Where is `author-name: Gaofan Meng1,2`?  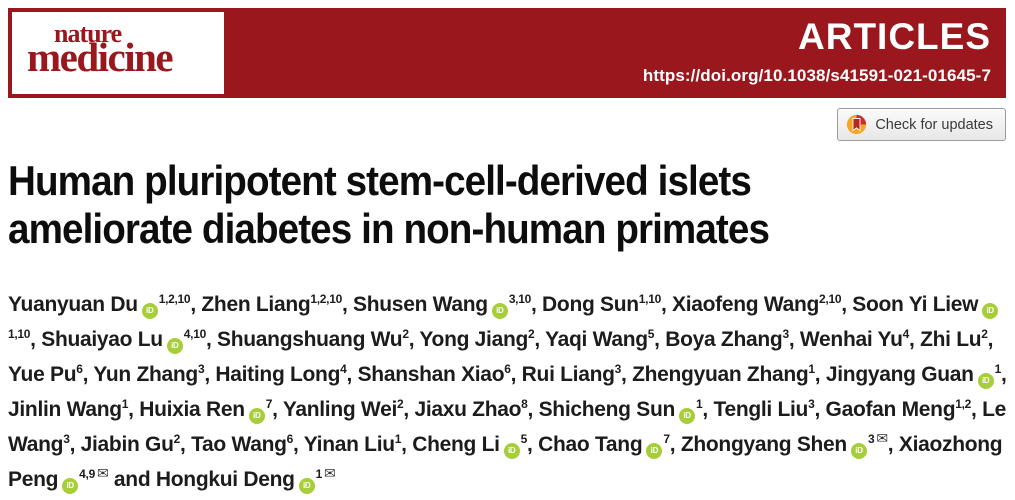 author-name: Gaofan Meng1,2 is located at coordinates (898, 409).